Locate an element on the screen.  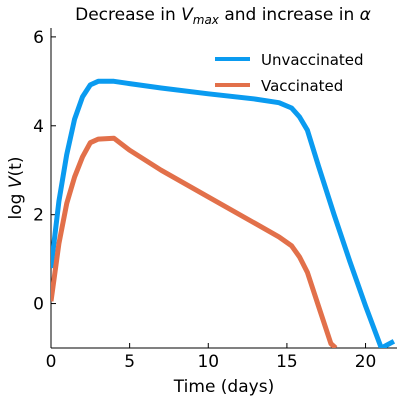
y-tick-label-2: 2 is located at coordinates (38, 216).